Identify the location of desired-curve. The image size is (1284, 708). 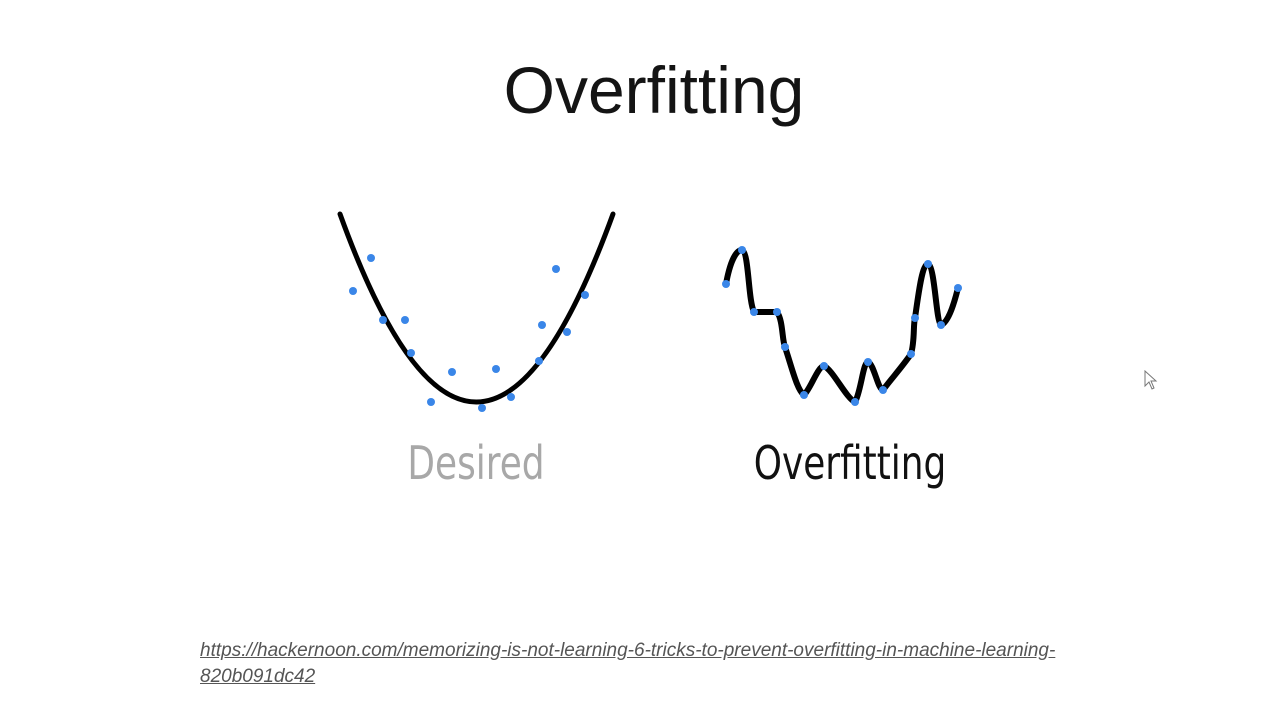
(476, 308).